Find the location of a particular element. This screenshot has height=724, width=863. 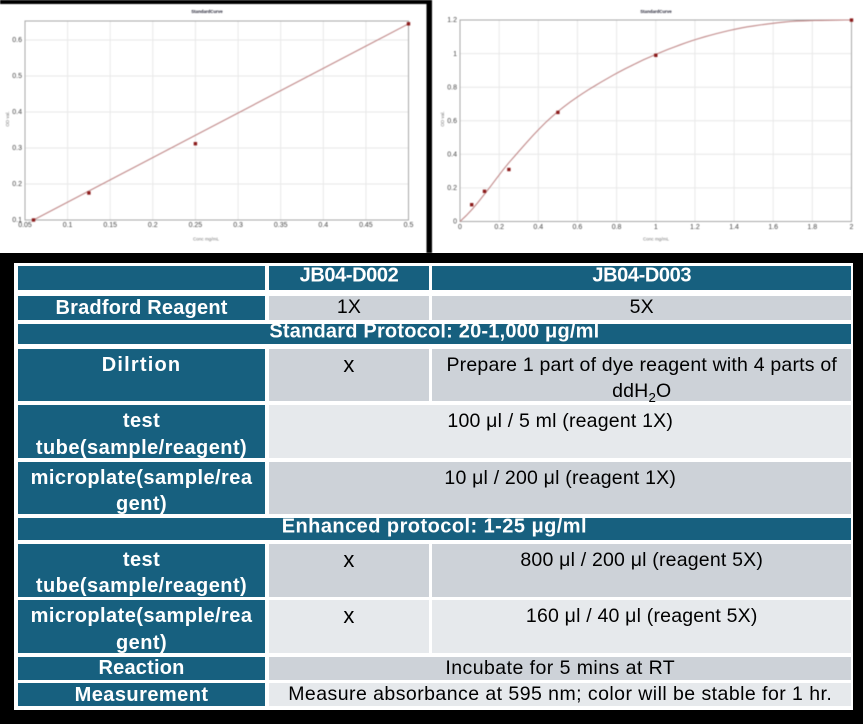

svg-text: 0.15 is located at coordinates (110, 225).